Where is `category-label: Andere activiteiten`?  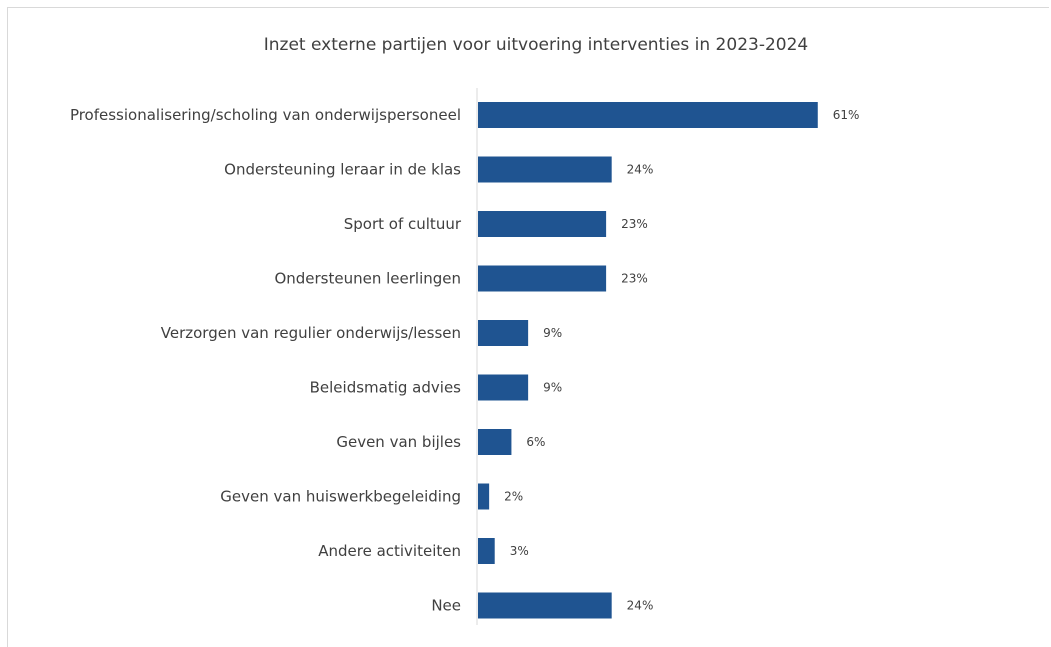 category-label: Andere activiteiten is located at coordinates (389, 551).